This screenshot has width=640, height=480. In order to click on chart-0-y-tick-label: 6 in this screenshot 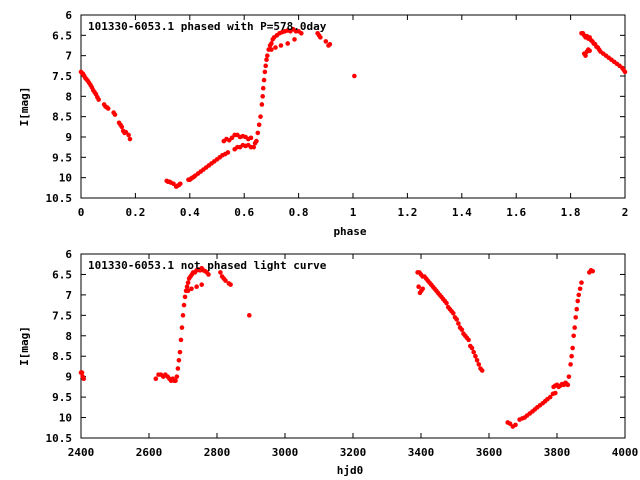, I will do `click(68, 15)`.